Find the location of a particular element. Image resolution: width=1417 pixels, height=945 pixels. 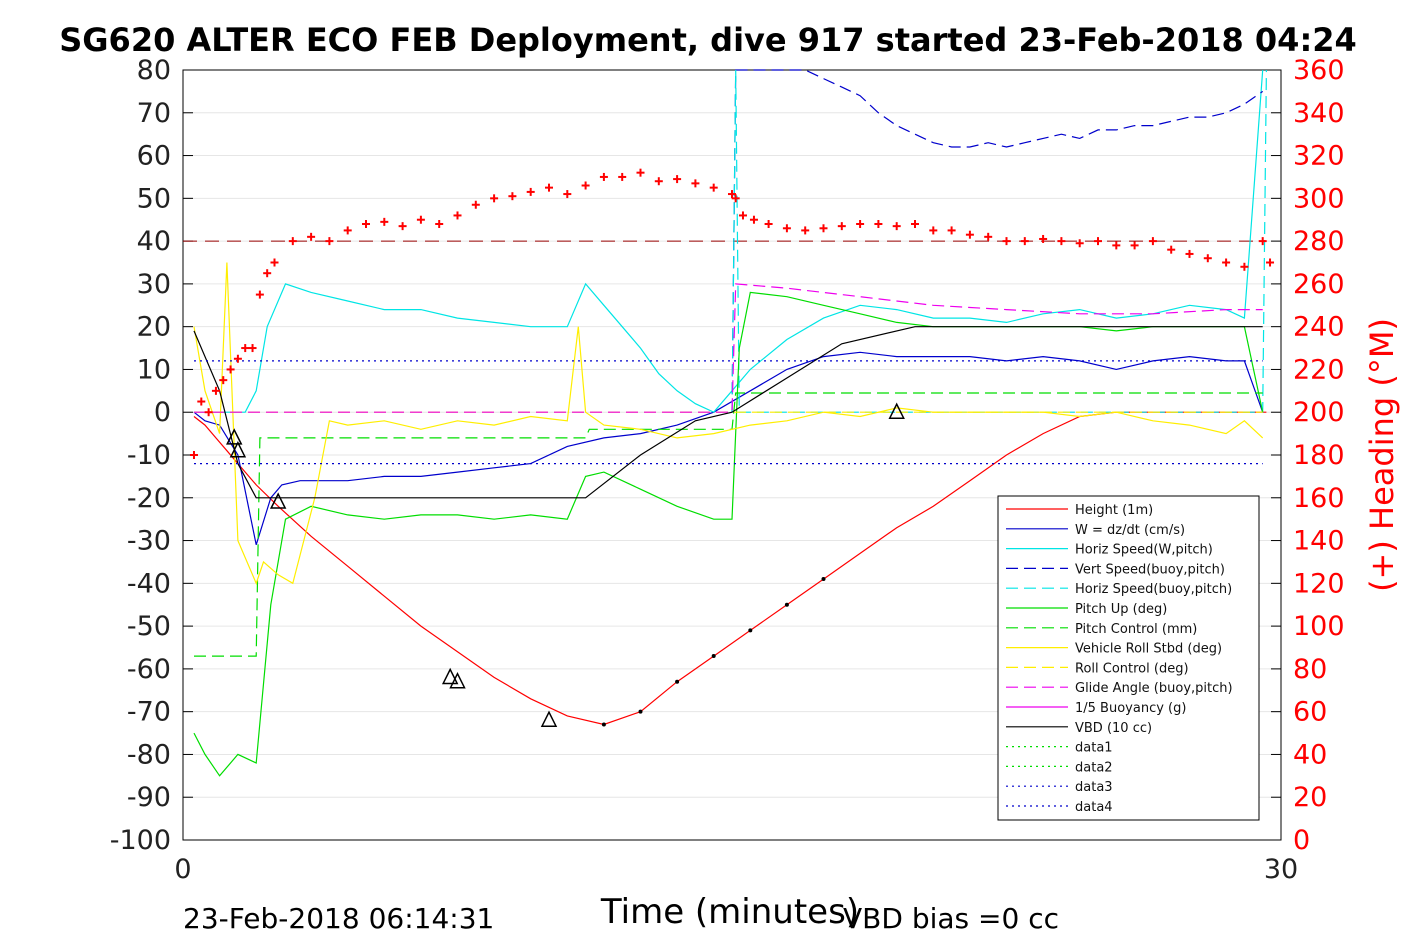

right-tick-label: 260 is located at coordinates (1319, 284).